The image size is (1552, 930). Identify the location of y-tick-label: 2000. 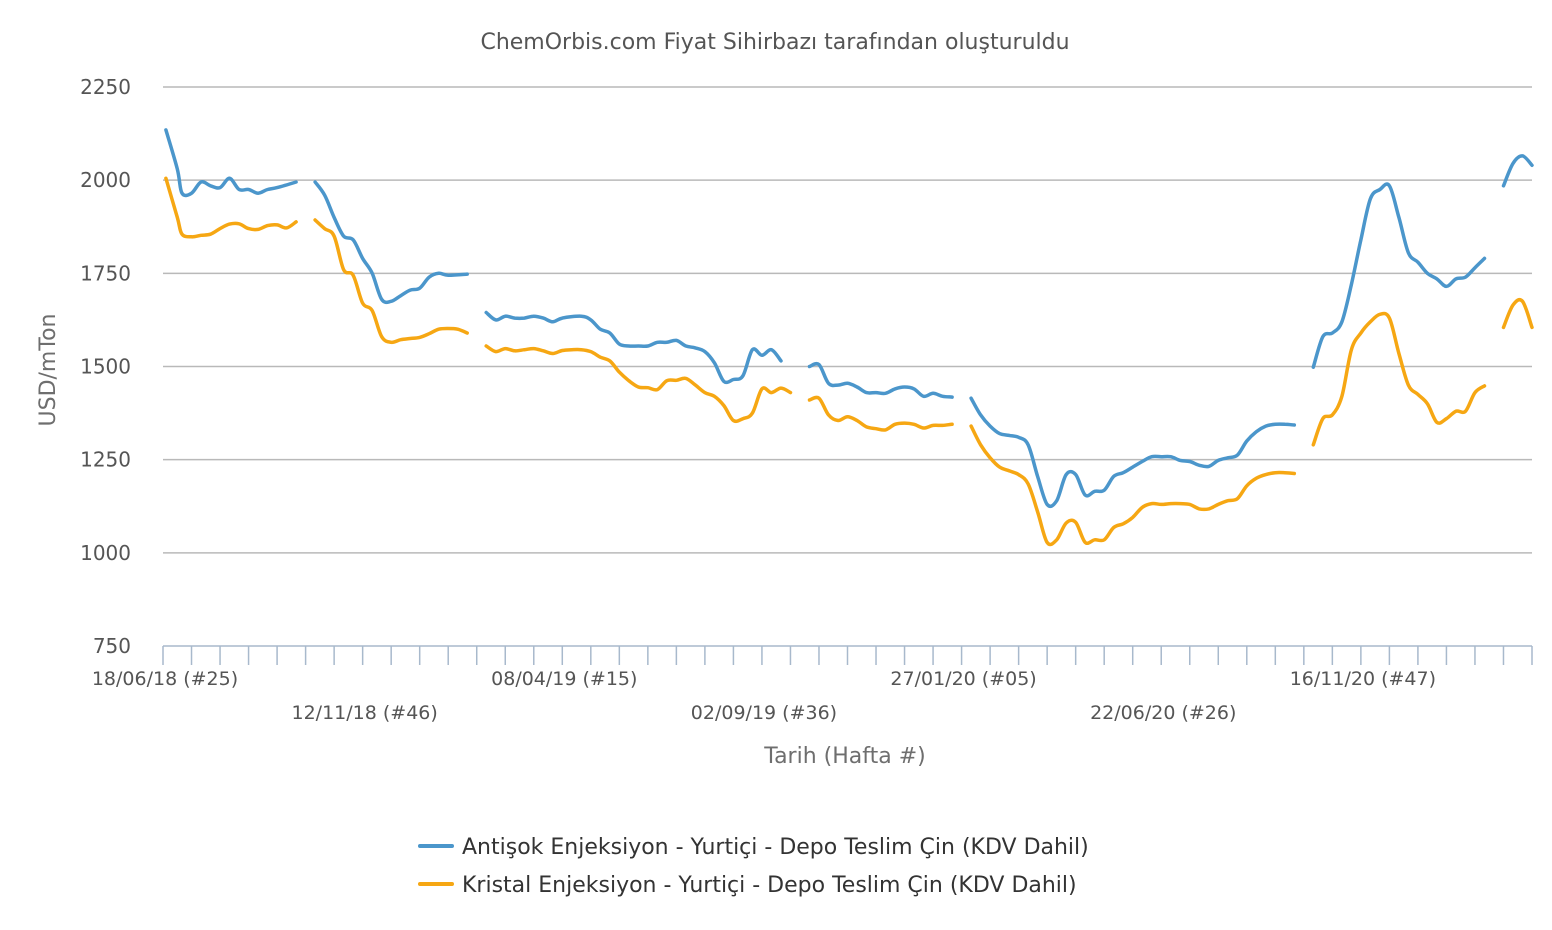
(105, 180).